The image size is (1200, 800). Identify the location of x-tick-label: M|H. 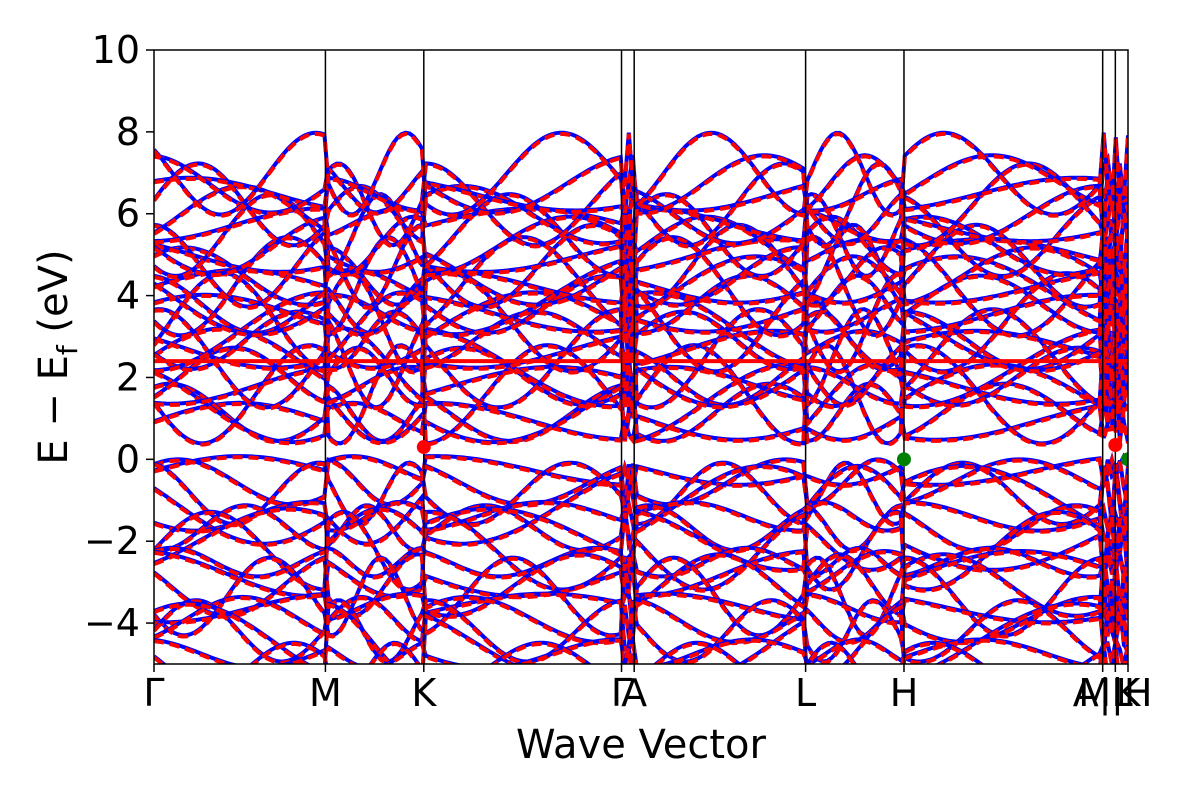
(1115, 693).